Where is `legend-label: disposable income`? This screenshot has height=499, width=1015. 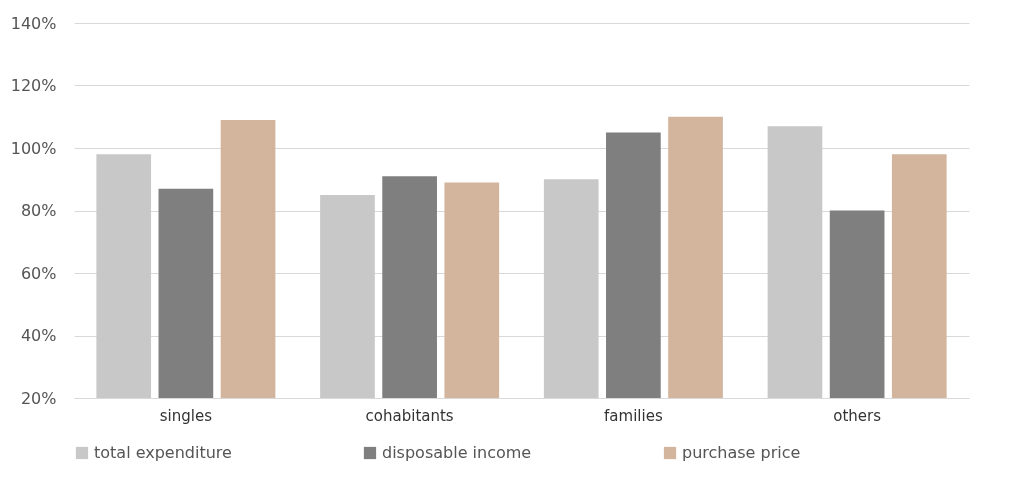
legend-label: disposable income is located at coordinates (457, 452).